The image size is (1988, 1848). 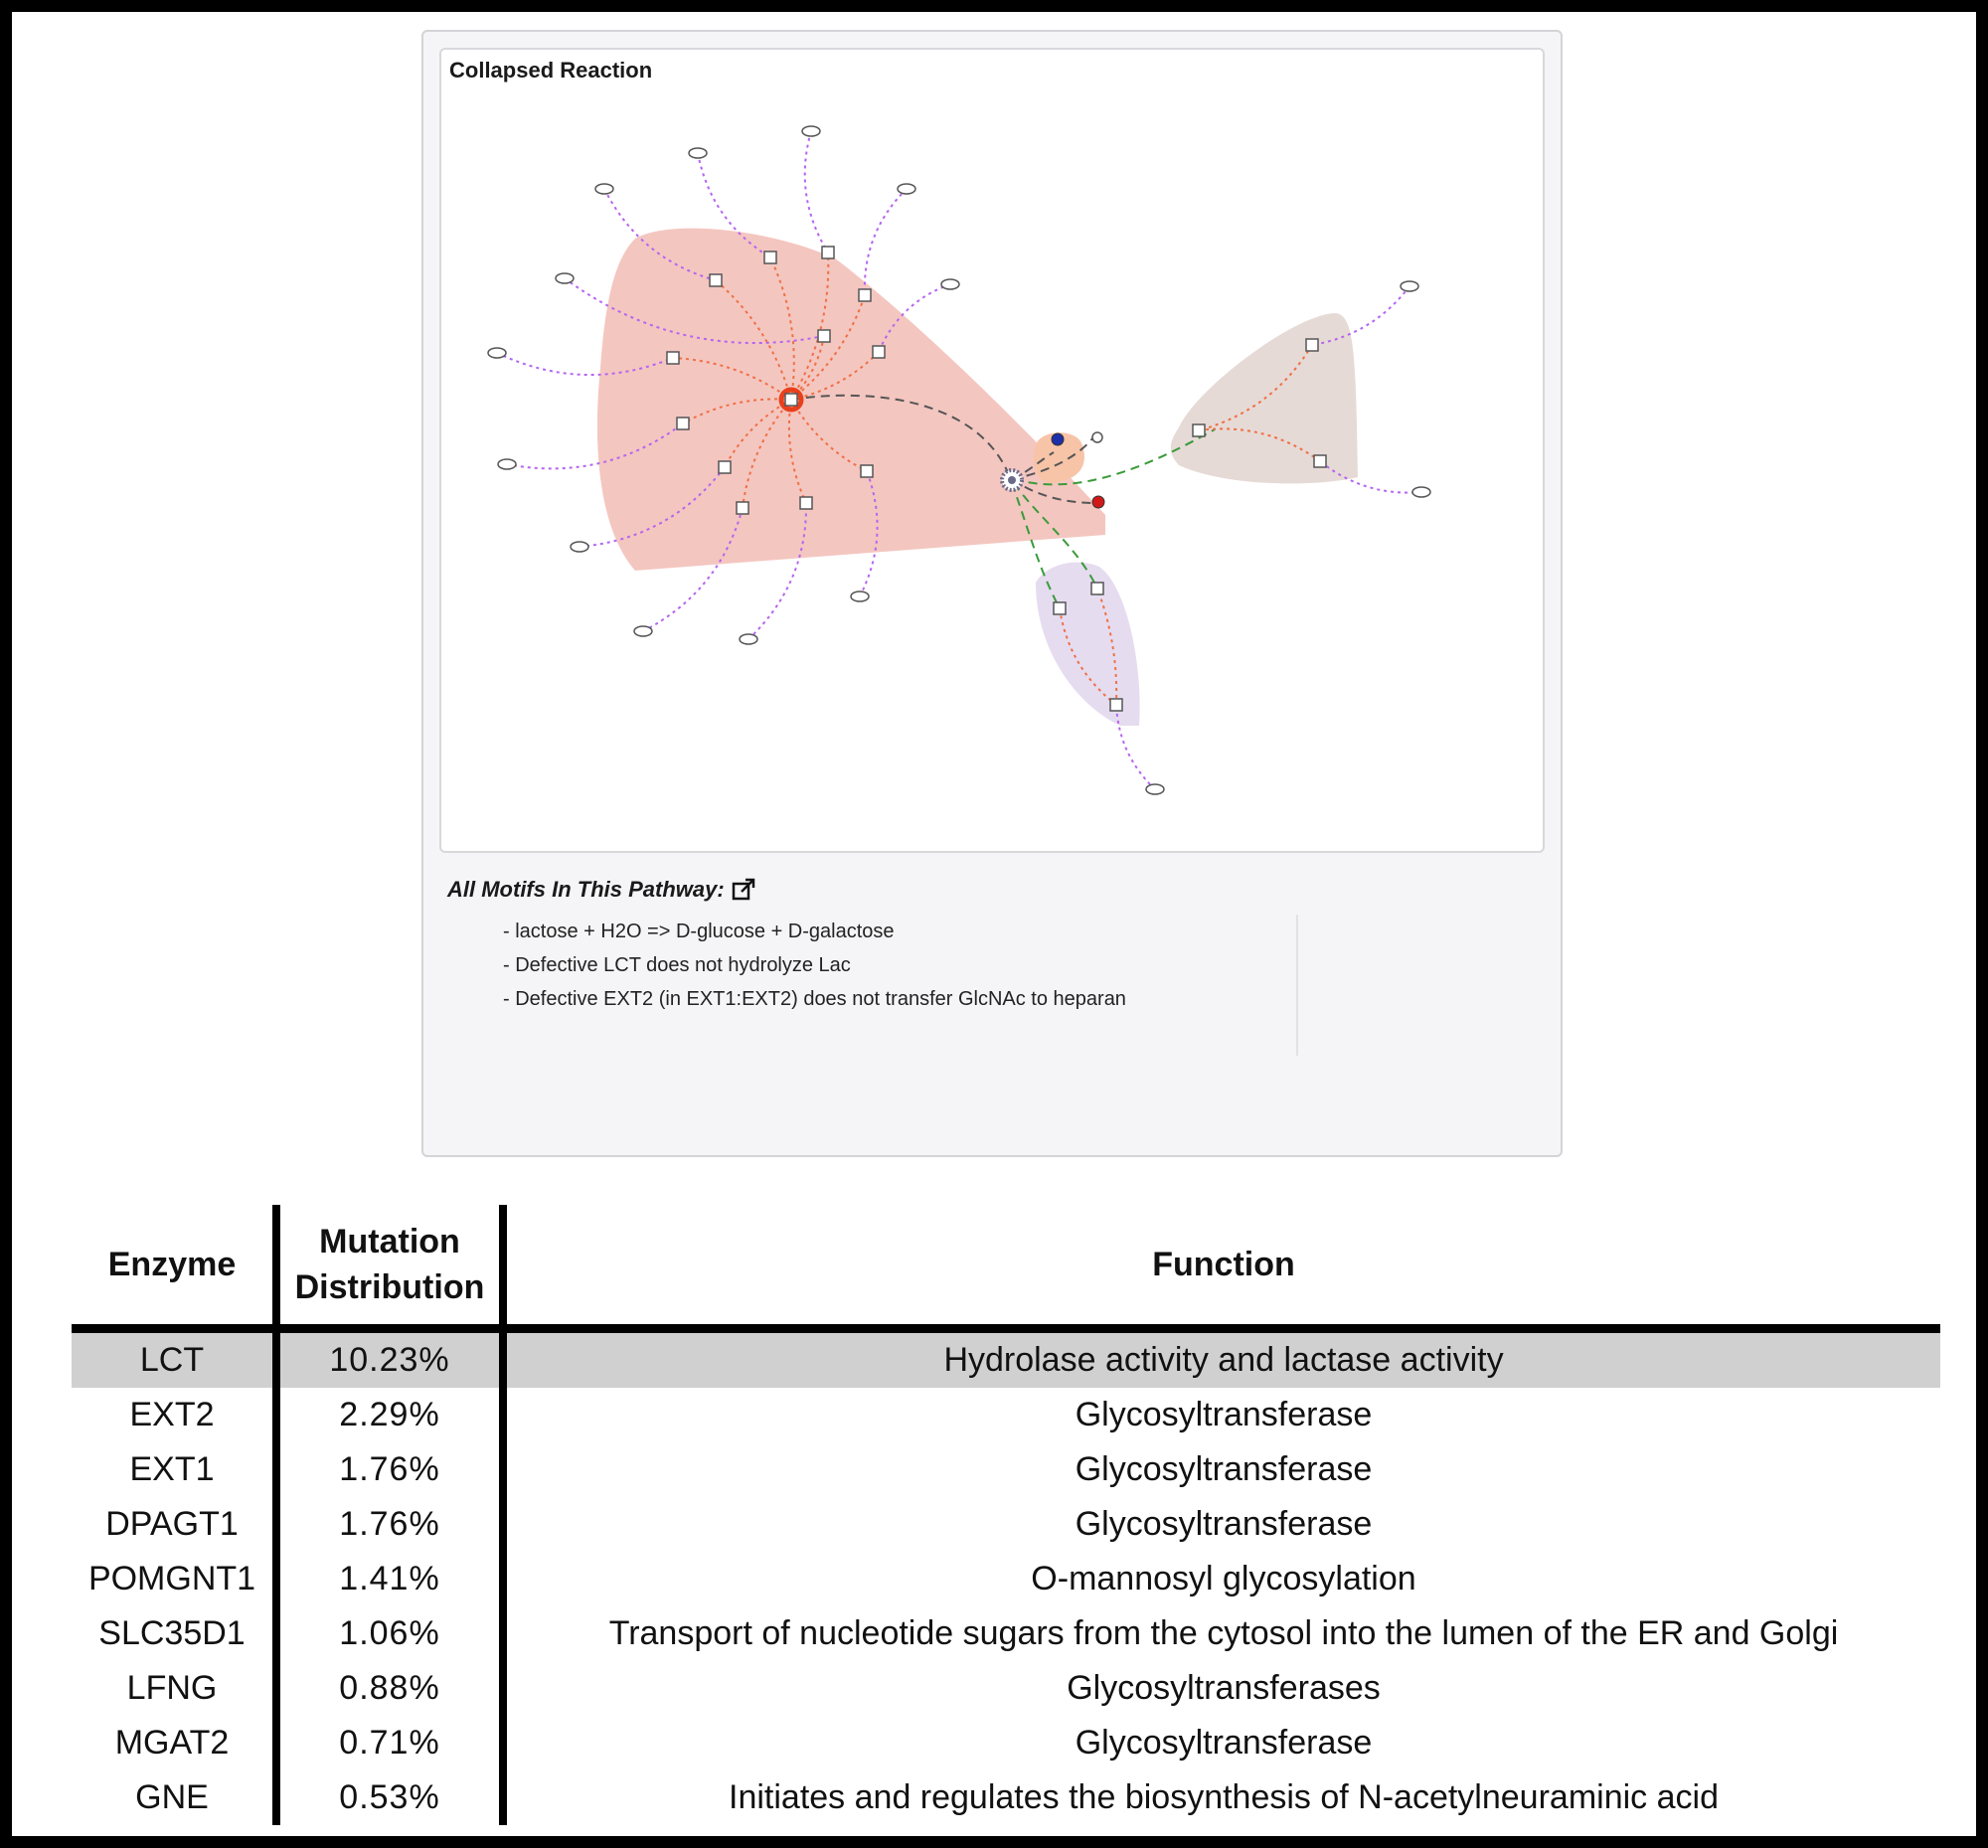 I want to click on graph-title: Collapsed Reaction, so click(x=551, y=70).